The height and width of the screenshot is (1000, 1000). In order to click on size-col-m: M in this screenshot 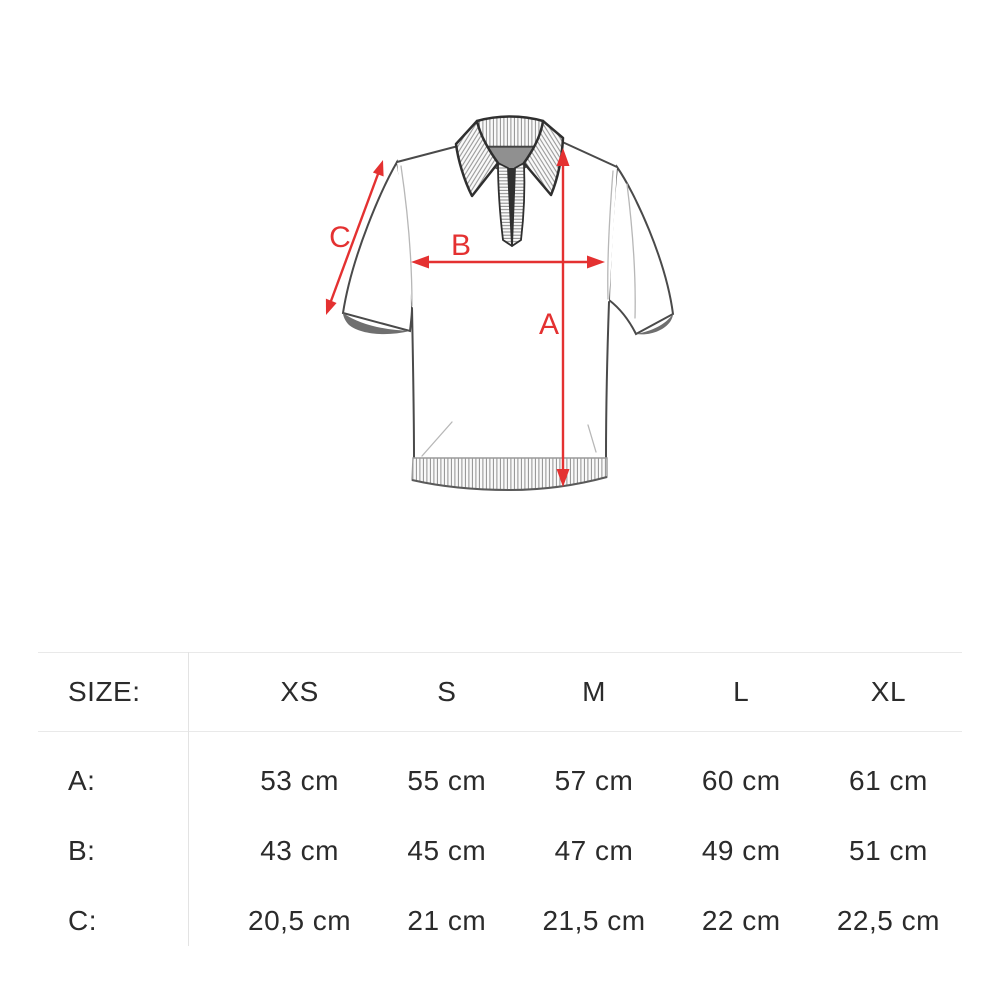, I will do `click(594, 691)`.